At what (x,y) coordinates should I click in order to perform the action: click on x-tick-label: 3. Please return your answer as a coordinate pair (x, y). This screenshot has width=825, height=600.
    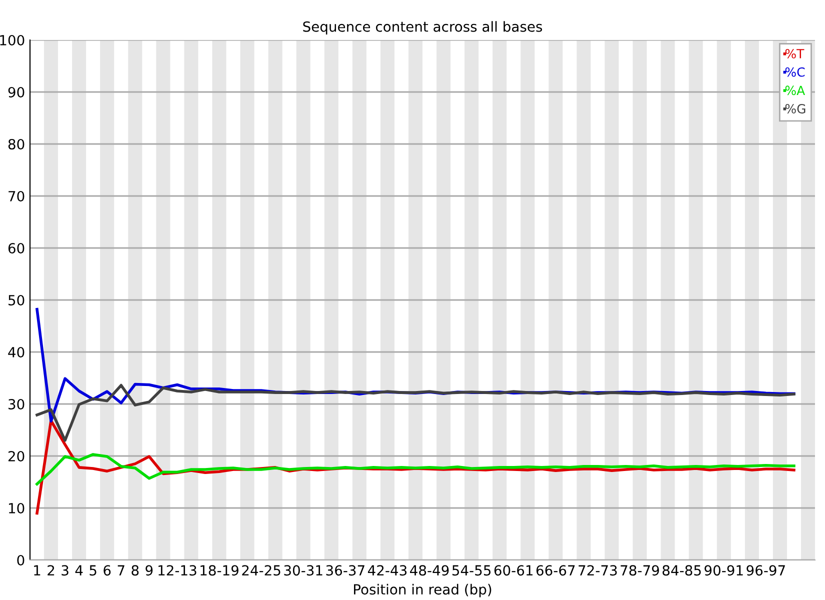
    Looking at the image, I should click on (65, 570).